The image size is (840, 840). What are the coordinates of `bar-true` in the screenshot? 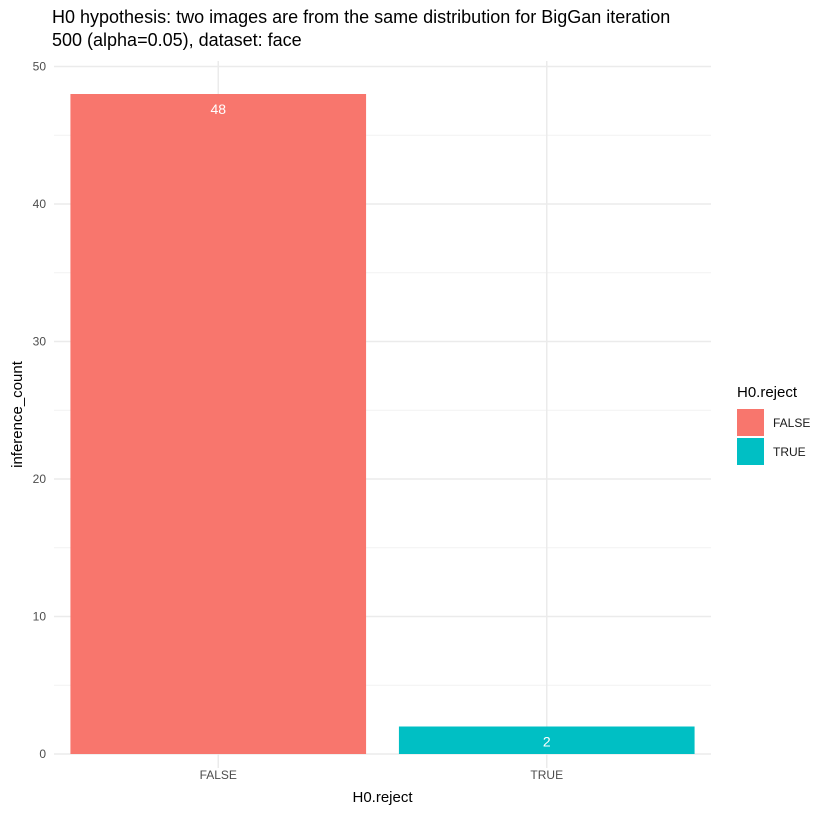 It's located at (546, 740).